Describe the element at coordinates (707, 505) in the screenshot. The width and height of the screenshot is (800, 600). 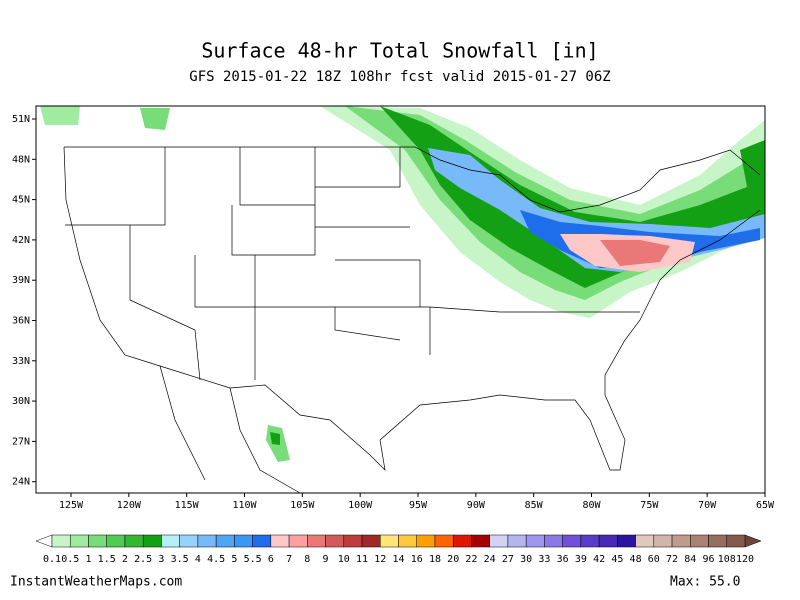
I see `lon-label: 70W` at that location.